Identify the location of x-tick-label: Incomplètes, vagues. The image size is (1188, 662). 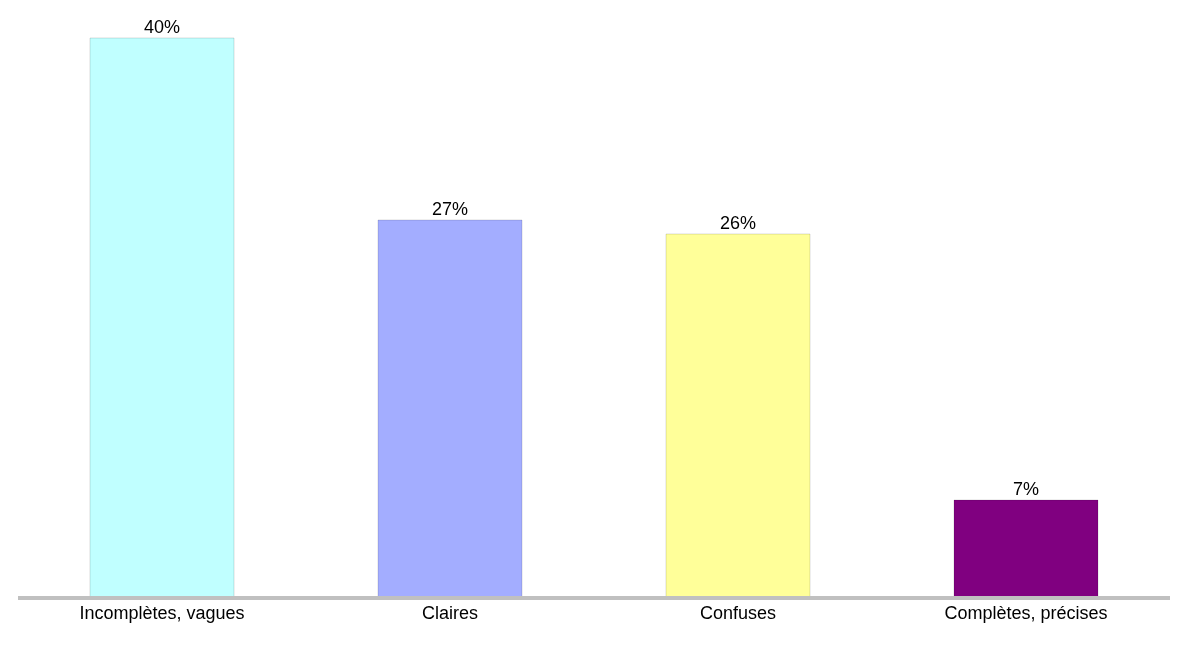
(162, 612).